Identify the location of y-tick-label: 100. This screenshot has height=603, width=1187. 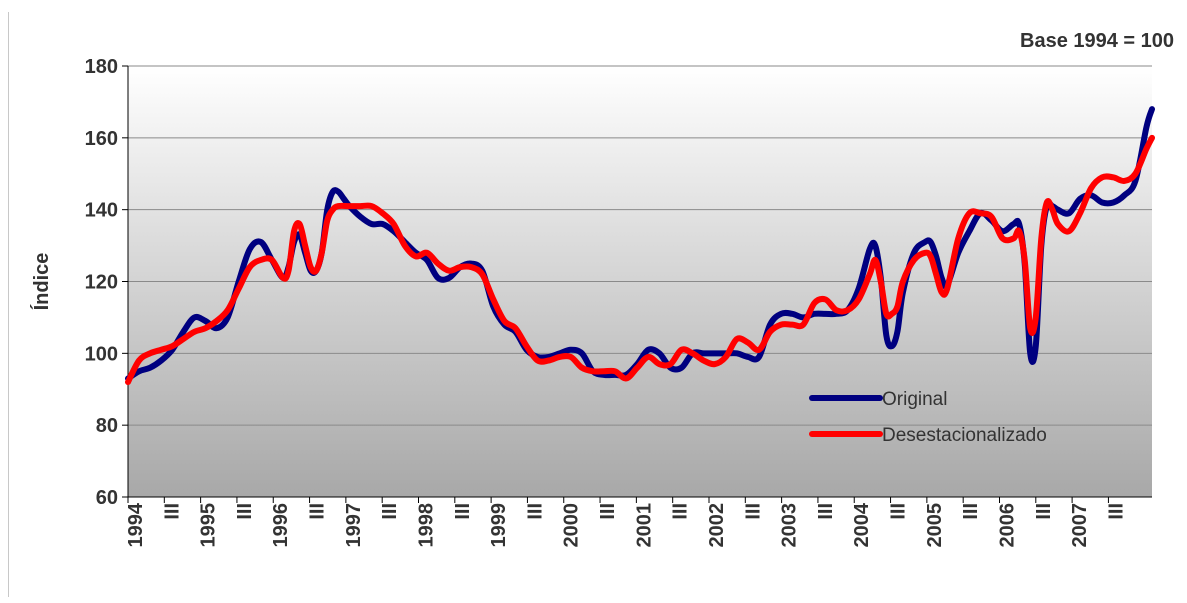
(101, 354).